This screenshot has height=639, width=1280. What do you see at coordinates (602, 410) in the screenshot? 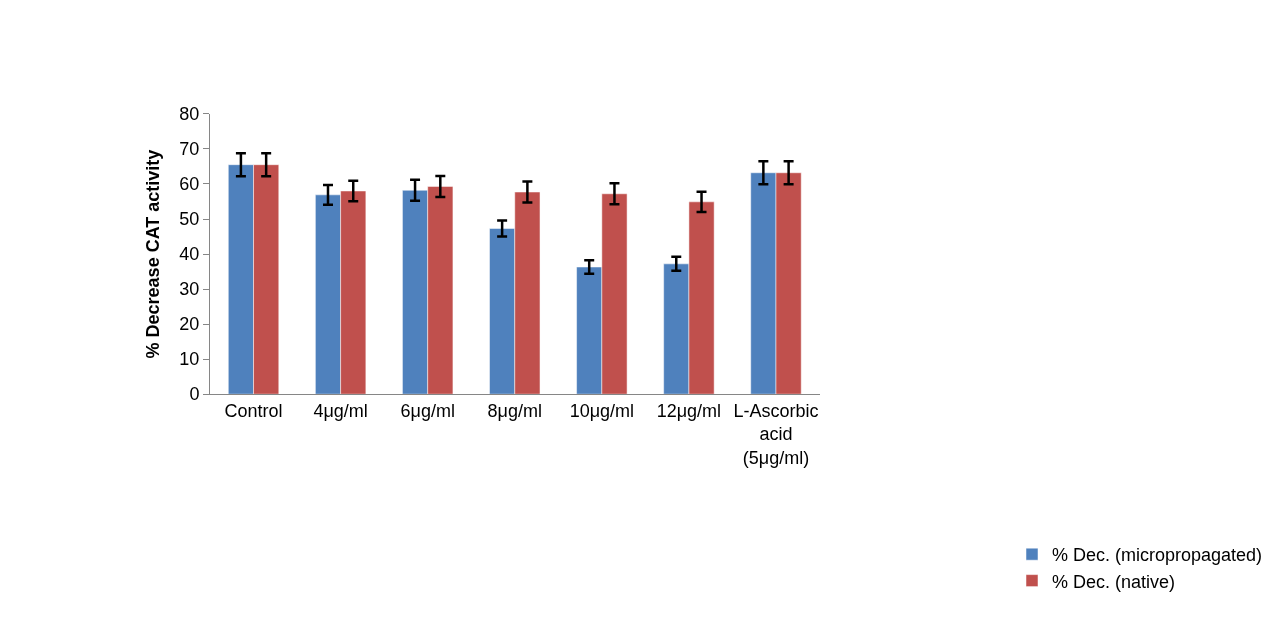
I see `x-tick-label: 10μg/ml` at bounding box center [602, 410].